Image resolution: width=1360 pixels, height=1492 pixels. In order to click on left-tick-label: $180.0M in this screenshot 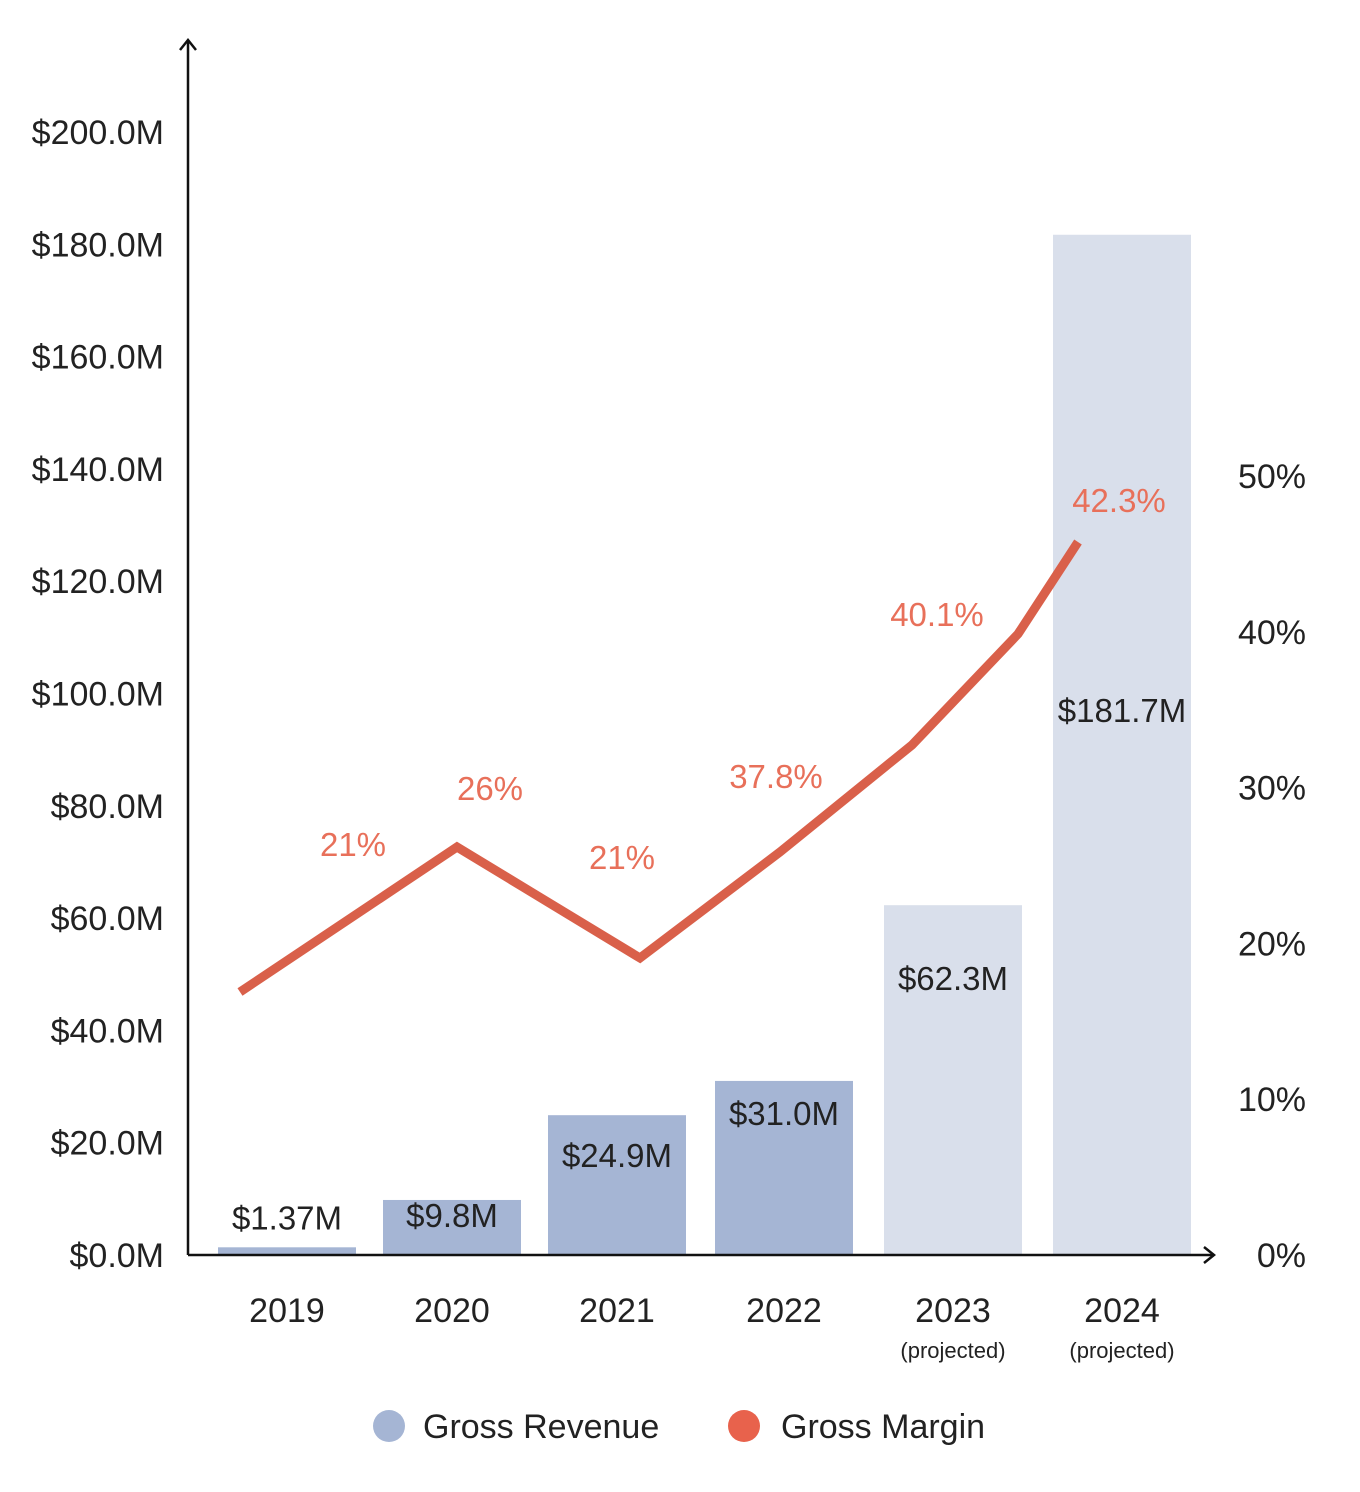, I will do `click(98, 245)`.